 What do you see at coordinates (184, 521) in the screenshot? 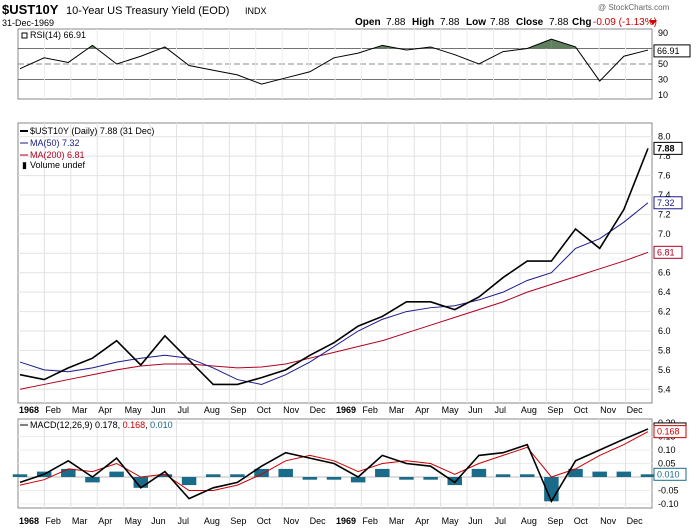
I see `macd-x-tick-label: Jul` at bounding box center [184, 521].